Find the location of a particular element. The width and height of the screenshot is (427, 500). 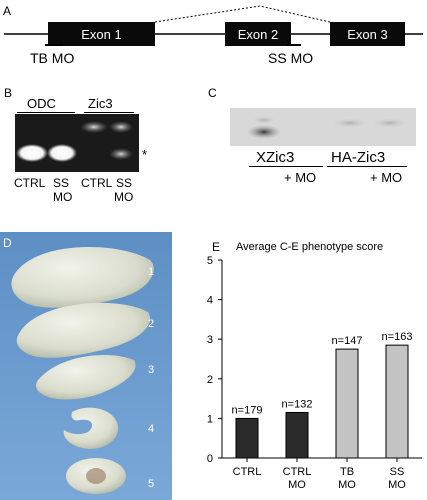

bar-n-label: n=147 is located at coordinates (347, 341).